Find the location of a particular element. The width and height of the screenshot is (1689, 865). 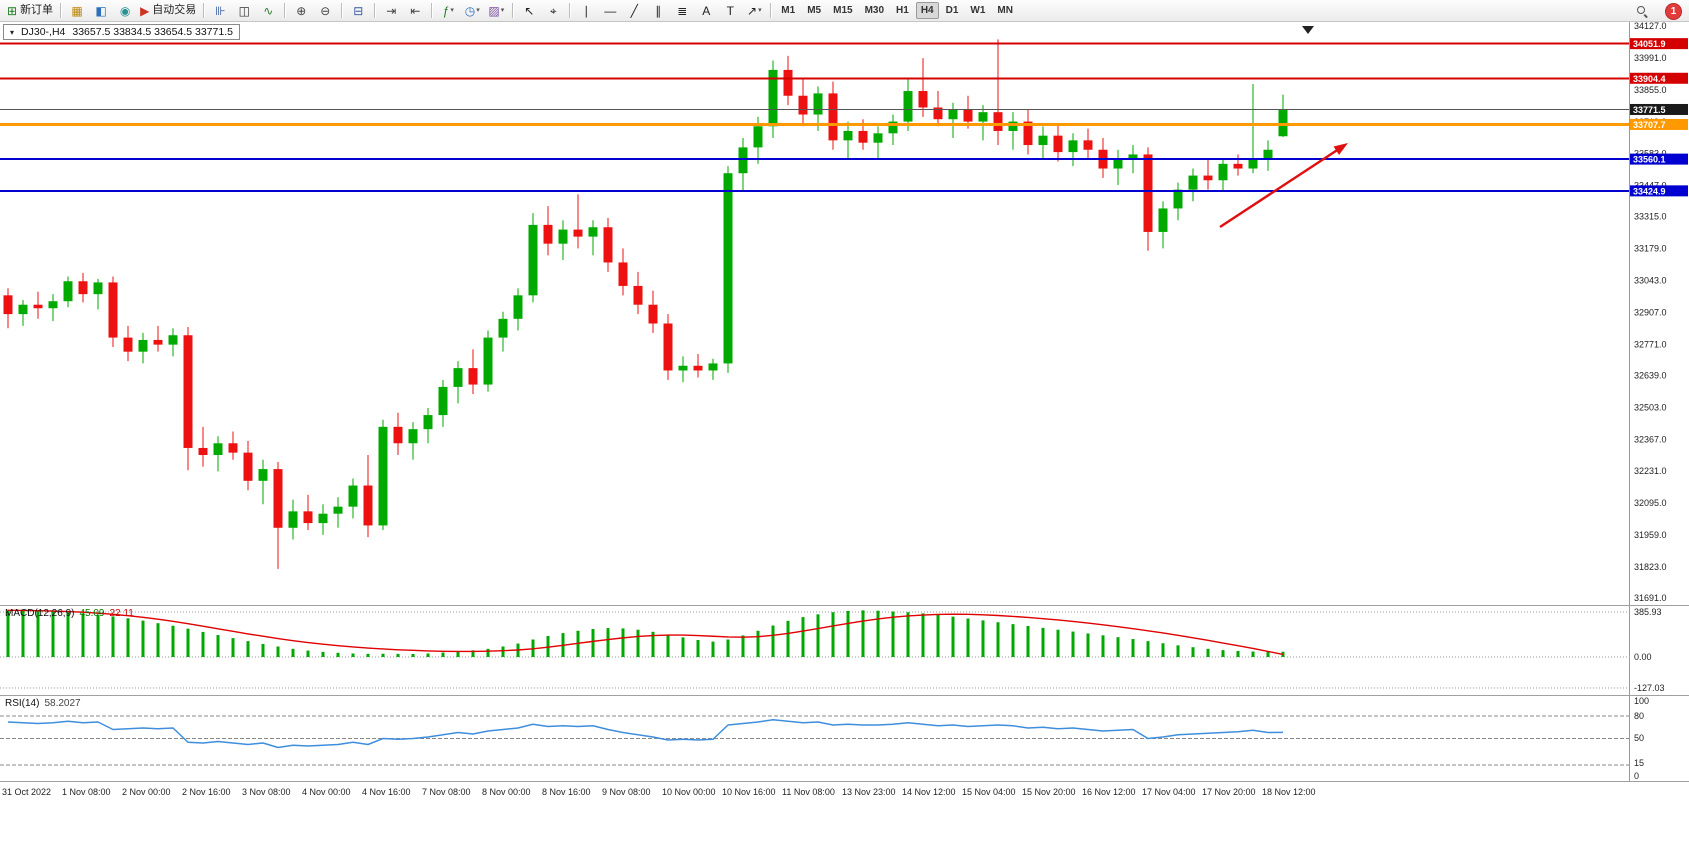

arrows-tool-icon: ↗ is located at coordinates (752, 10).